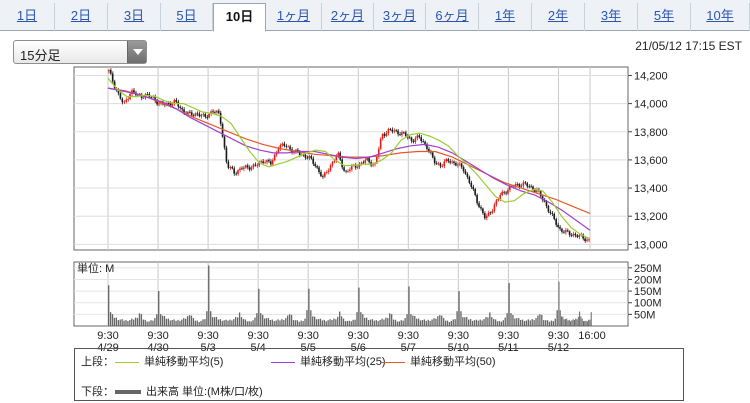  What do you see at coordinates (452, 17) in the screenshot?
I see `tab-9: 6ヶ月` at bounding box center [452, 17].